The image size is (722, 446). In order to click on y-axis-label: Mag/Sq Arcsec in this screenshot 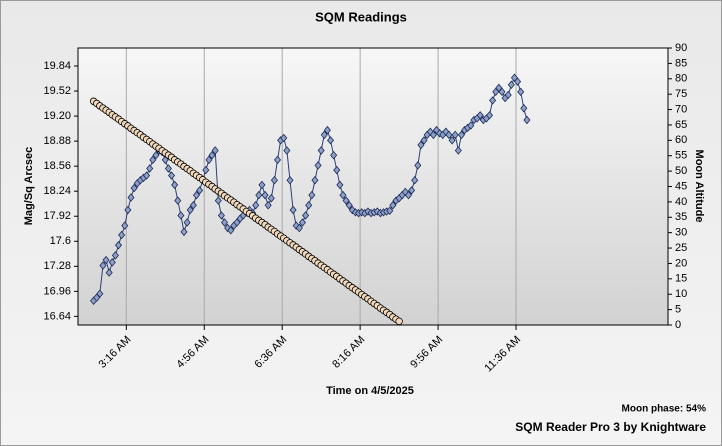, I will do `click(29, 186)`.